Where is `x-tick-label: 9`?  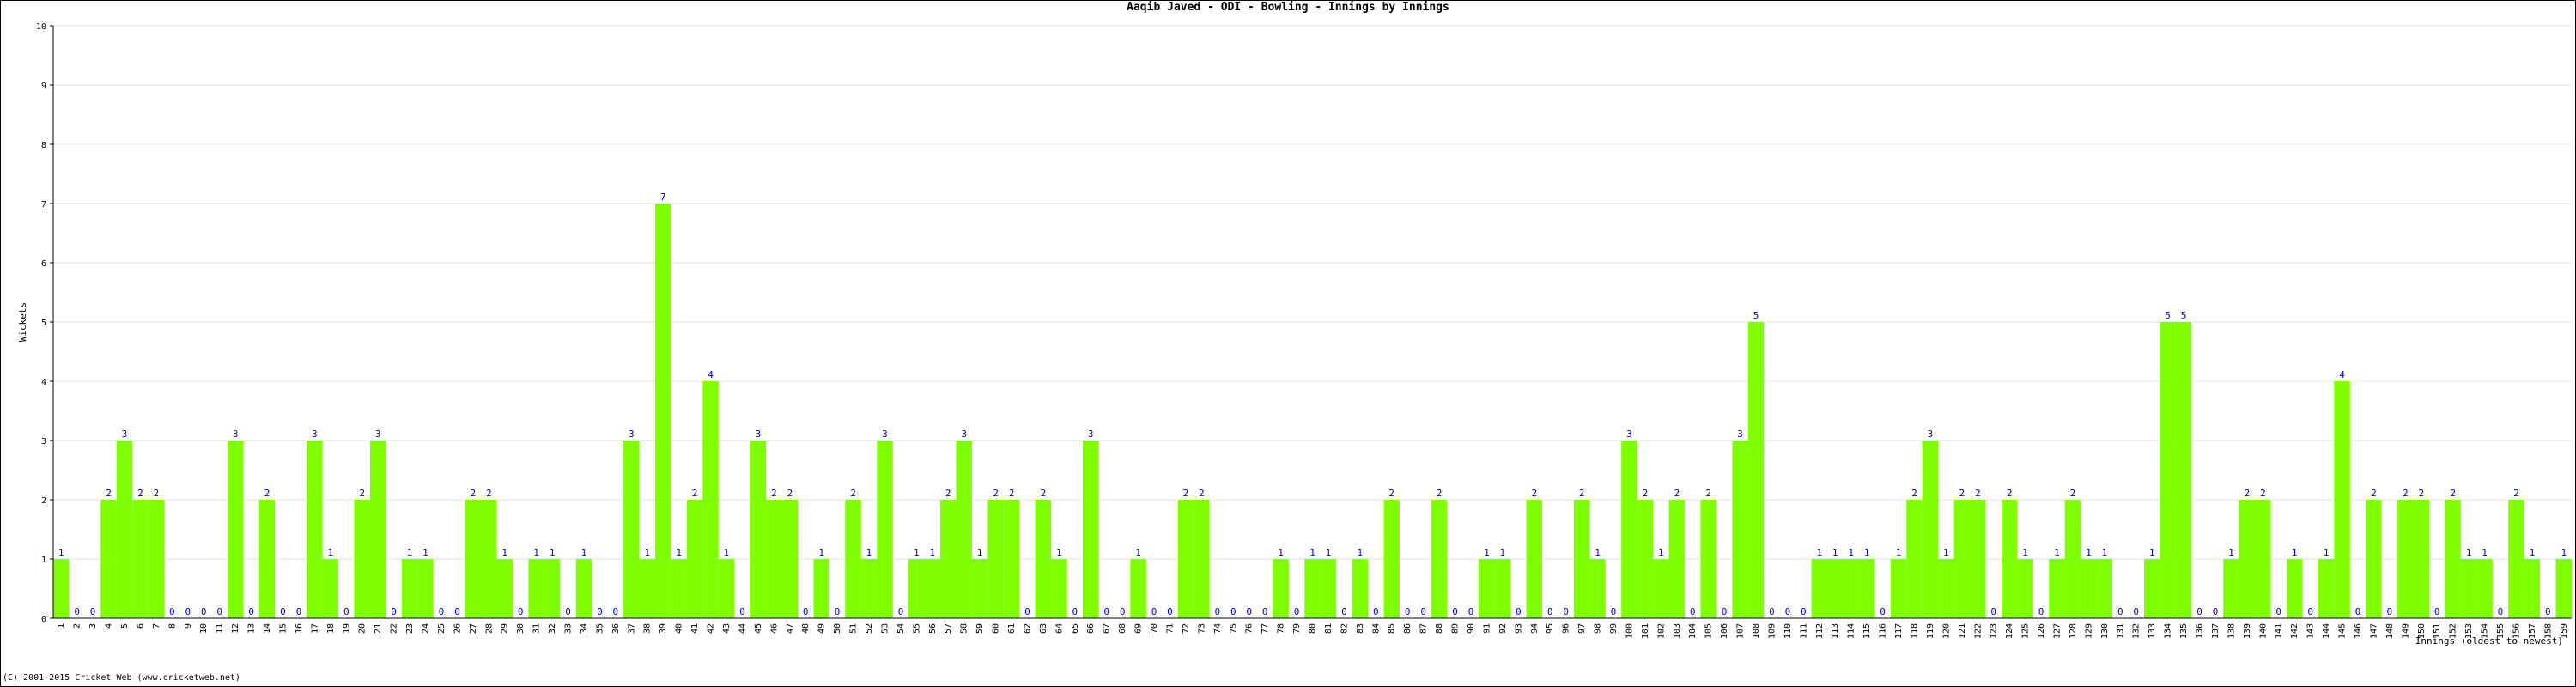
x-tick-label: 9 is located at coordinates (188, 626).